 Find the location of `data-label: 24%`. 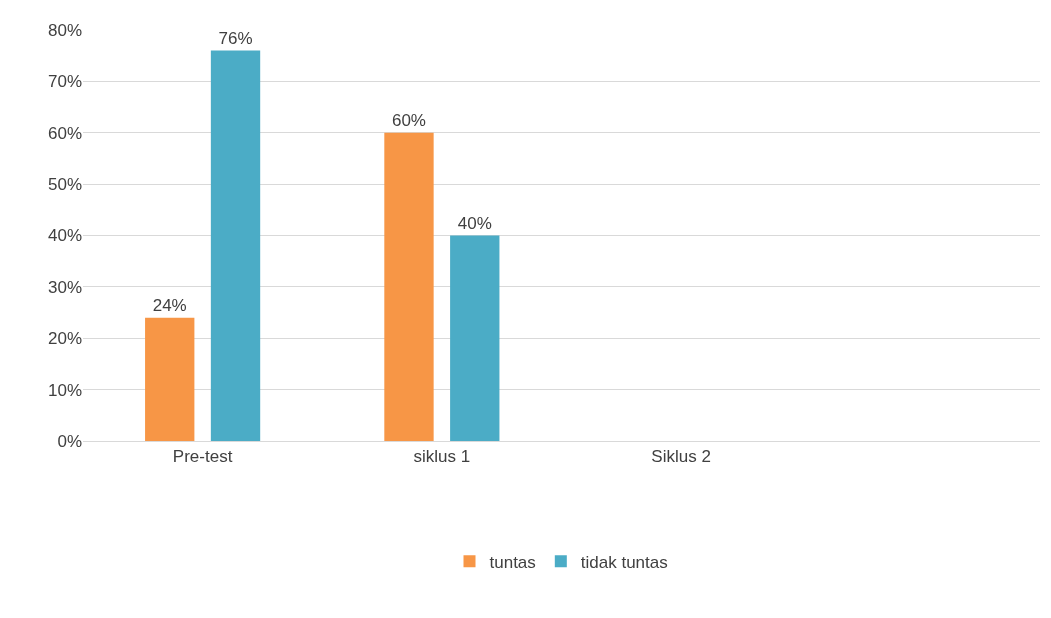

data-label: 24% is located at coordinates (169, 305).